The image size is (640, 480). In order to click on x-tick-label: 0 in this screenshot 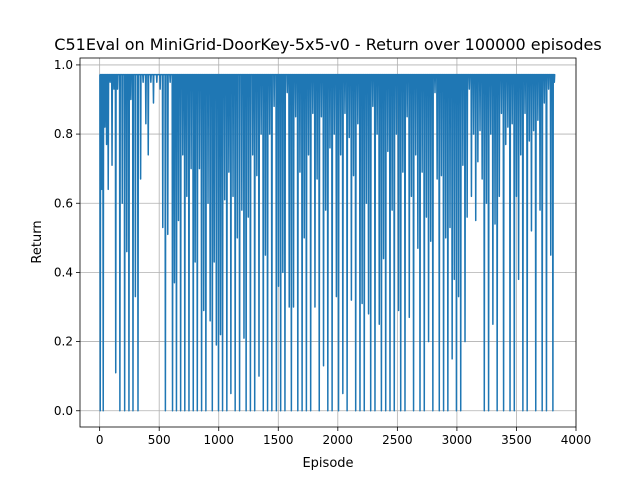, I will do `click(100, 440)`.